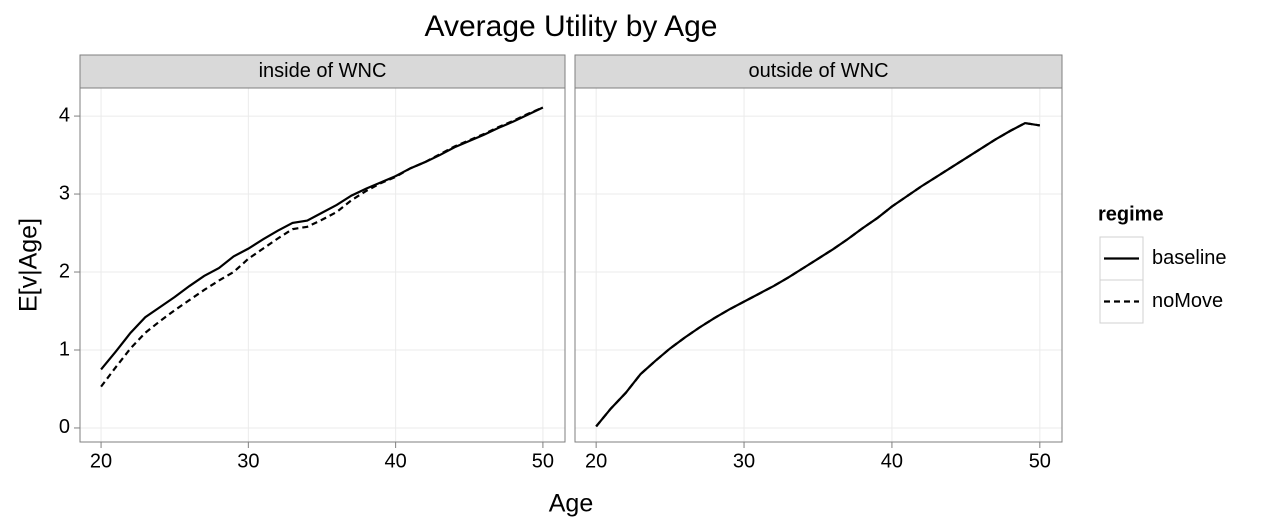  I want to click on y-tick-label: 0, so click(64, 427).